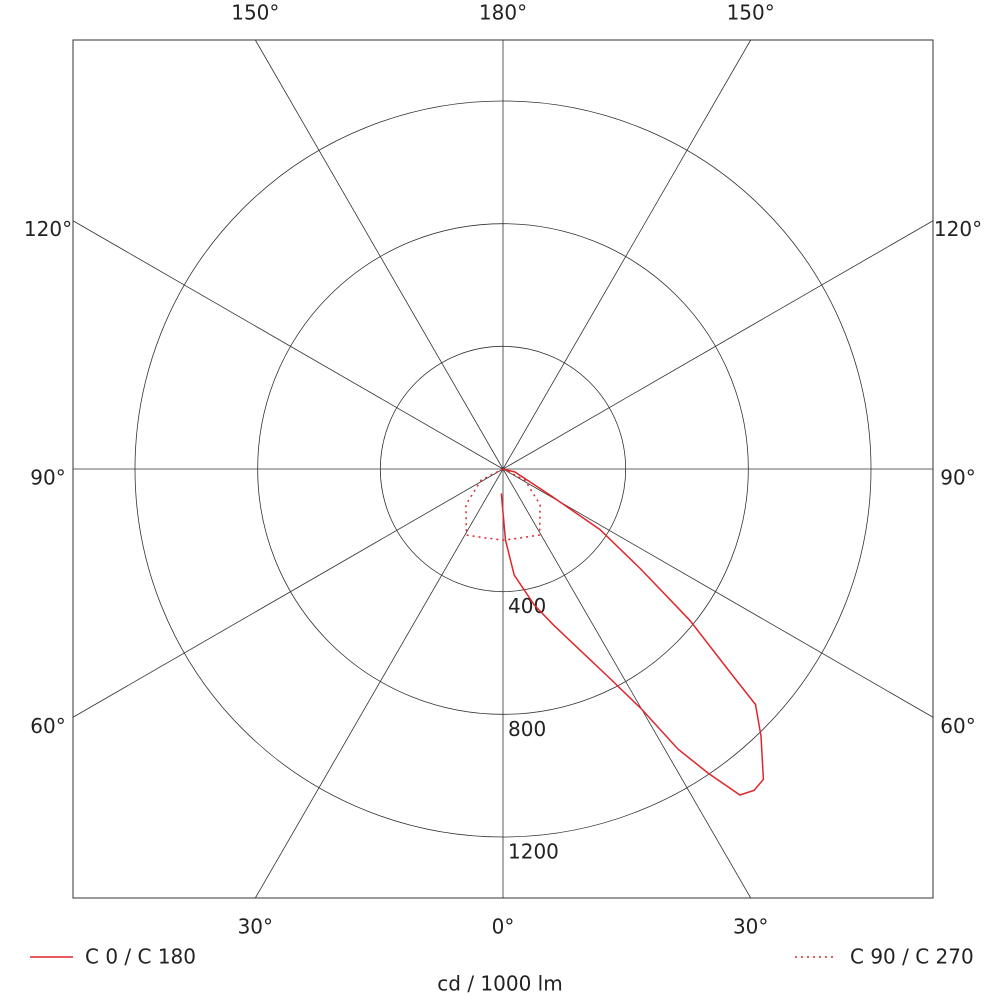 This screenshot has width=1000, height=1000. What do you see at coordinates (527, 606) in the screenshot?
I see `ring-label: 400` at bounding box center [527, 606].